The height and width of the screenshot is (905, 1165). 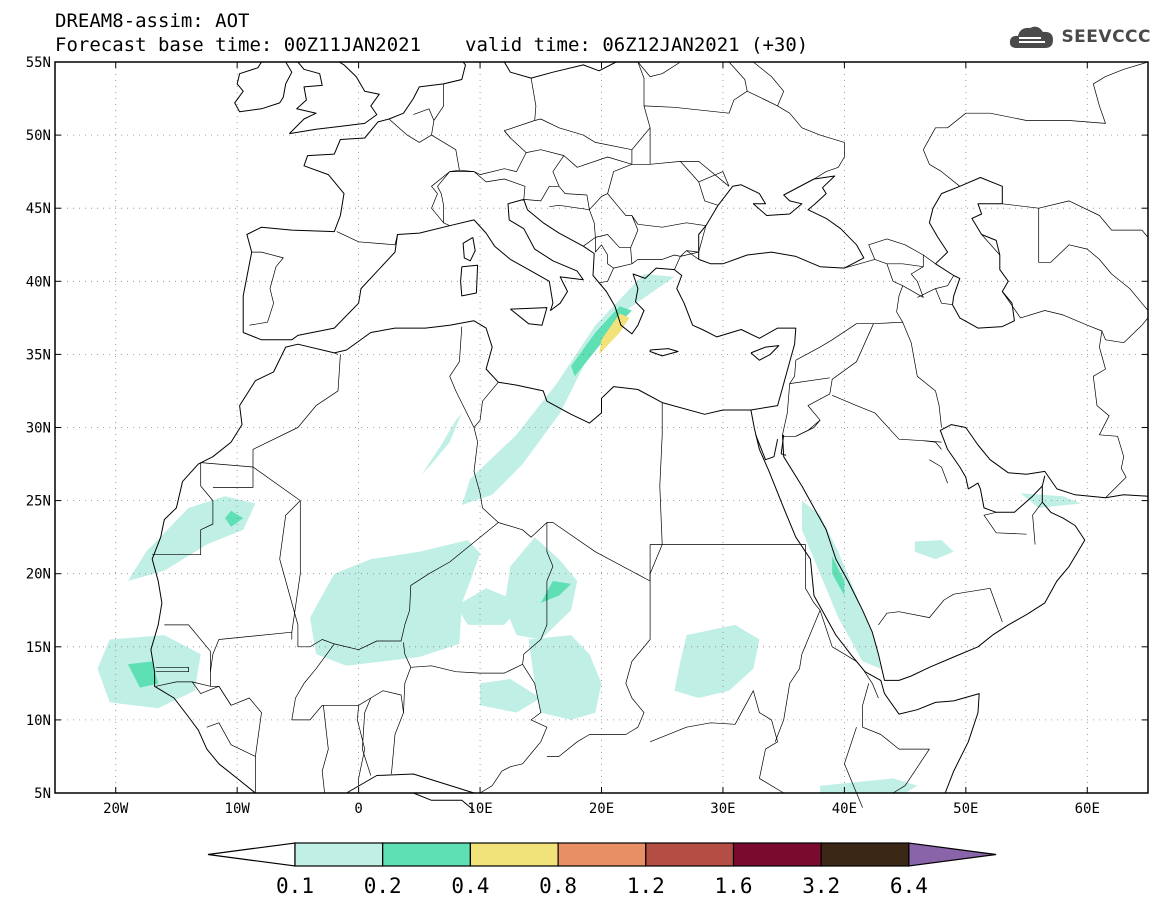 What do you see at coordinates (637, 45) in the screenshot?
I see `valid-time: valid time: 06Z12JAN2021 (+30)` at bounding box center [637, 45].